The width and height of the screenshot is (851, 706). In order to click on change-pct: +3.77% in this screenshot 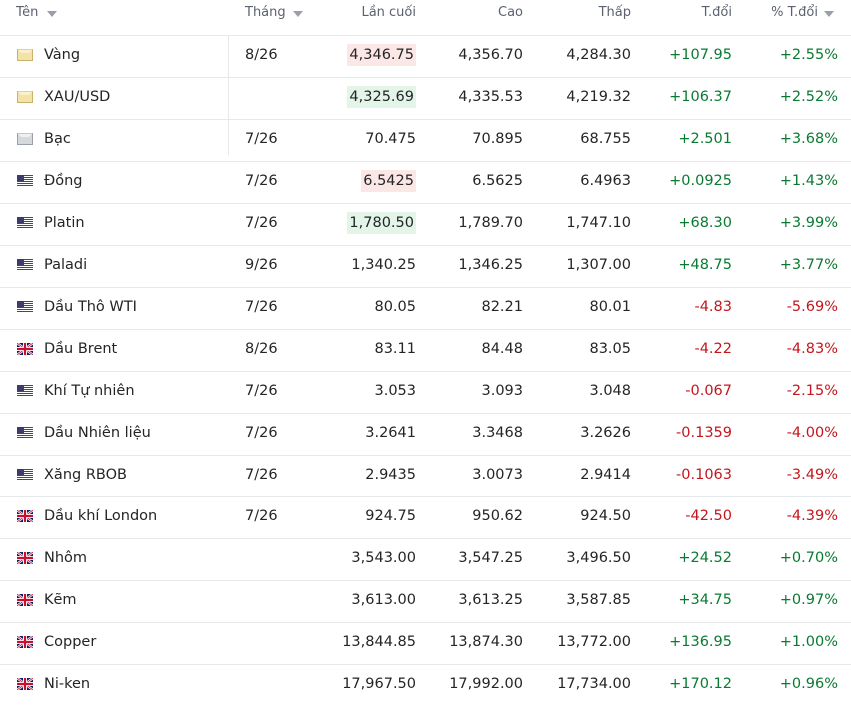, I will do `click(808, 264)`.